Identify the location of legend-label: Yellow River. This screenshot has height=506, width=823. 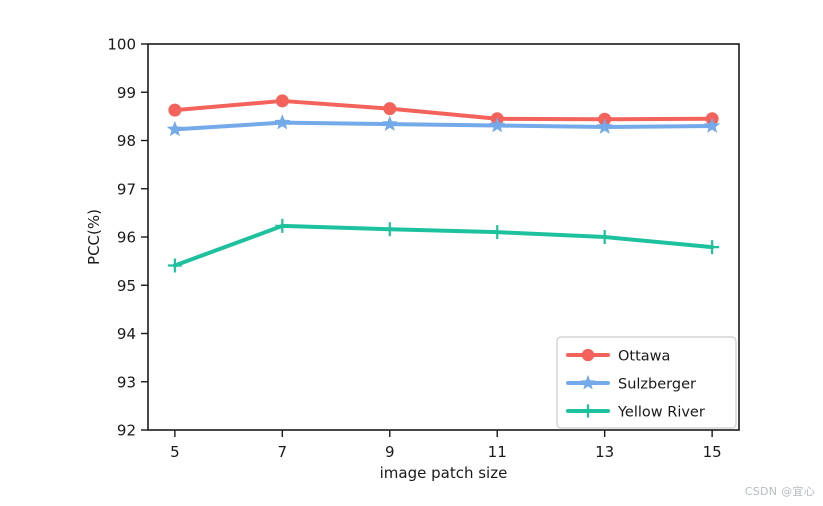
(661, 413).